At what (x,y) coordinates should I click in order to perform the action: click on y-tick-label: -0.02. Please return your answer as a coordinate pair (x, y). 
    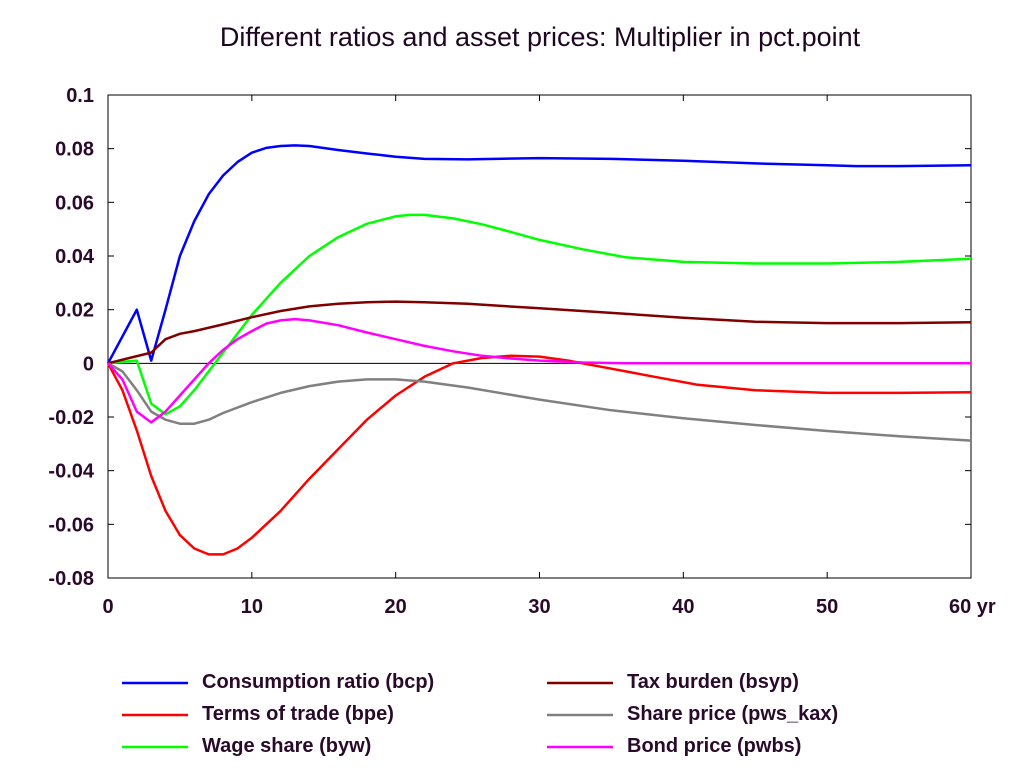
    Looking at the image, I should click on (71, 418).